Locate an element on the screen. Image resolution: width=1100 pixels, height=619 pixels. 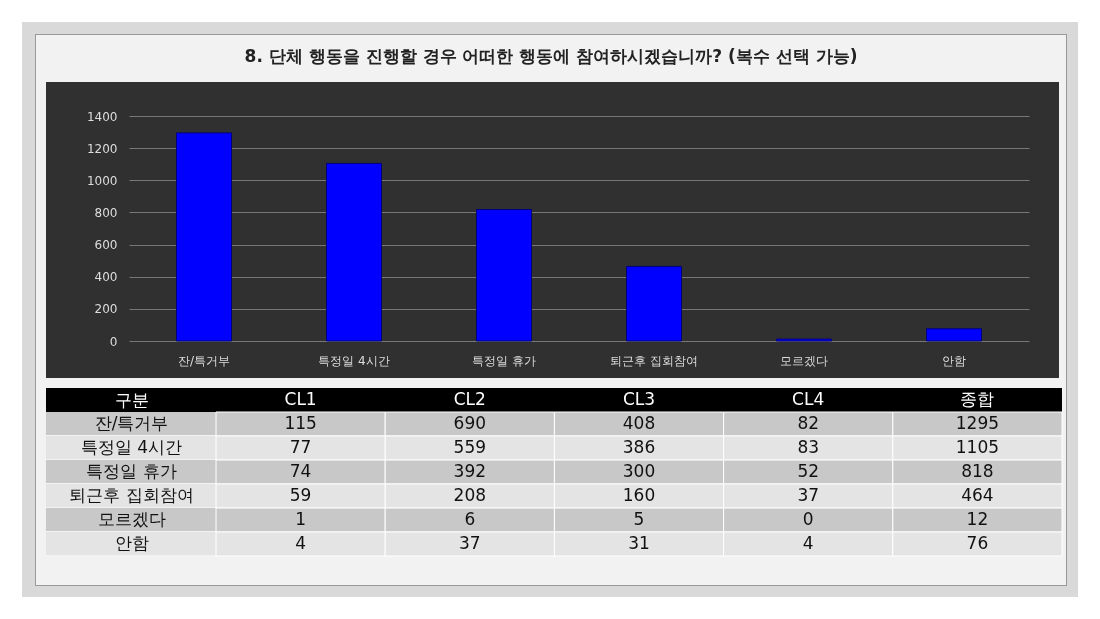
data-label: 386 is located at coordinates (639, 447).